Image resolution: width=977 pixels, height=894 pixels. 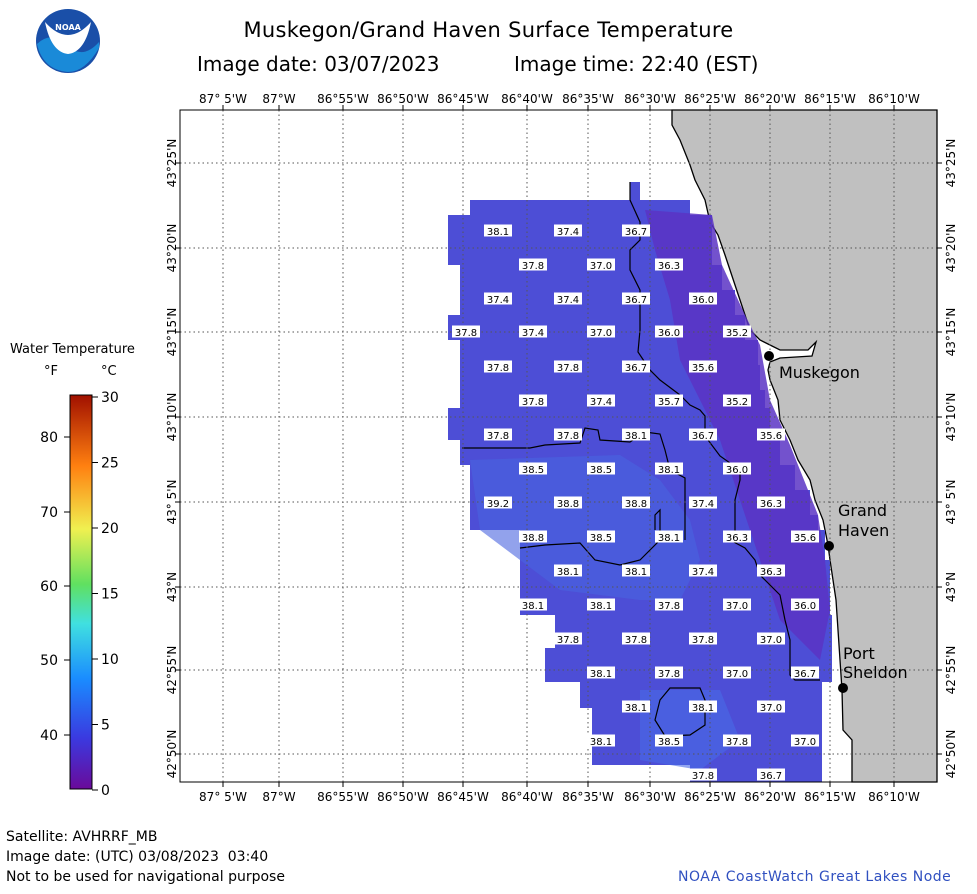 I want to click on svg-text: 36.0, so click(x=703, y=300).